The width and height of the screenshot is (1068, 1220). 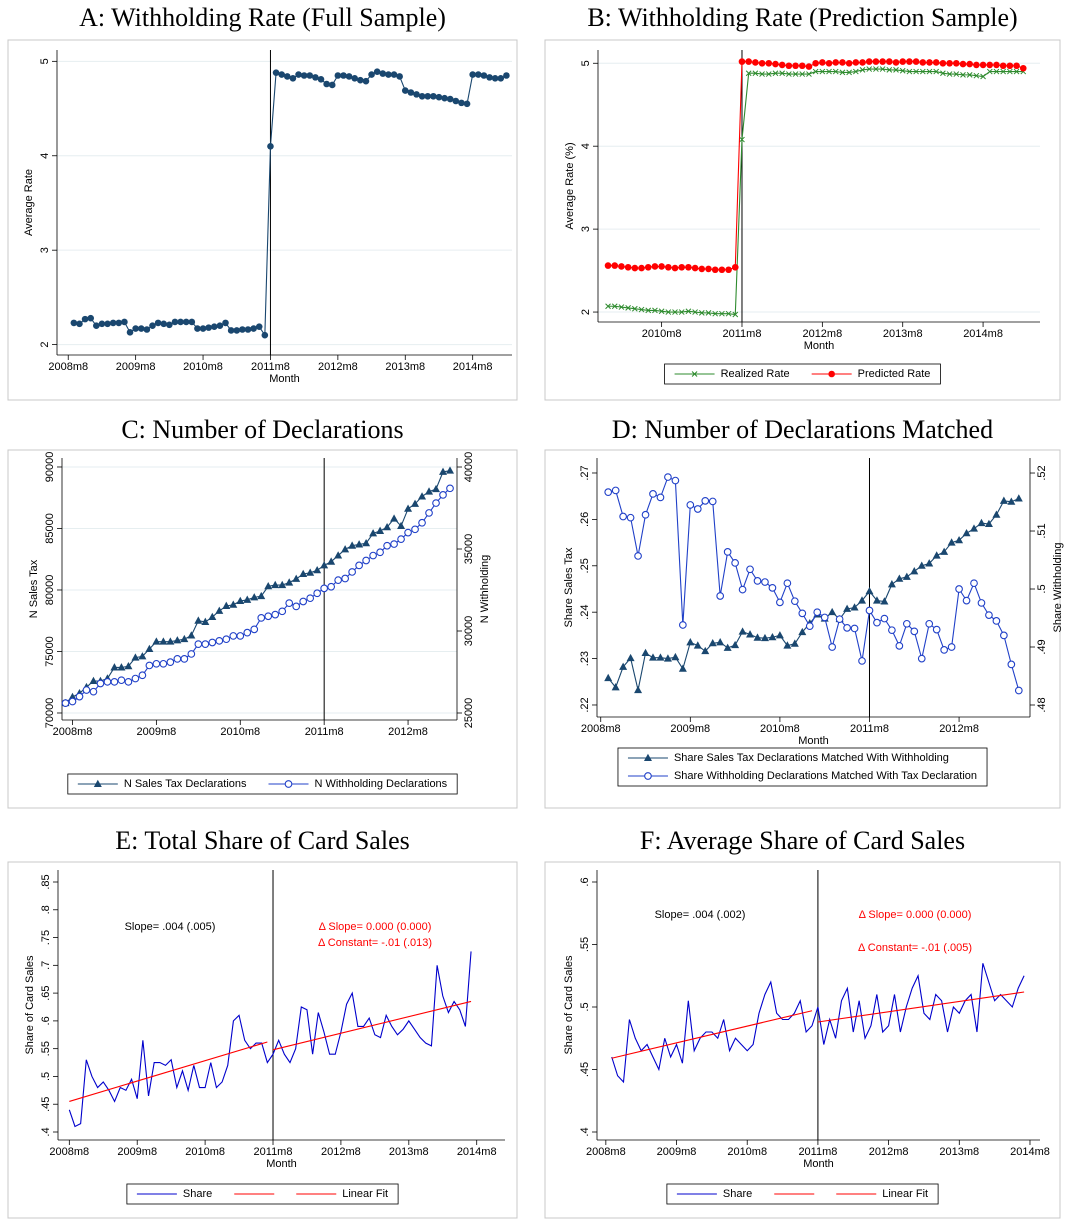 I want to click on y-axis-title: Average Rate (%), so click(x=570, y=185).